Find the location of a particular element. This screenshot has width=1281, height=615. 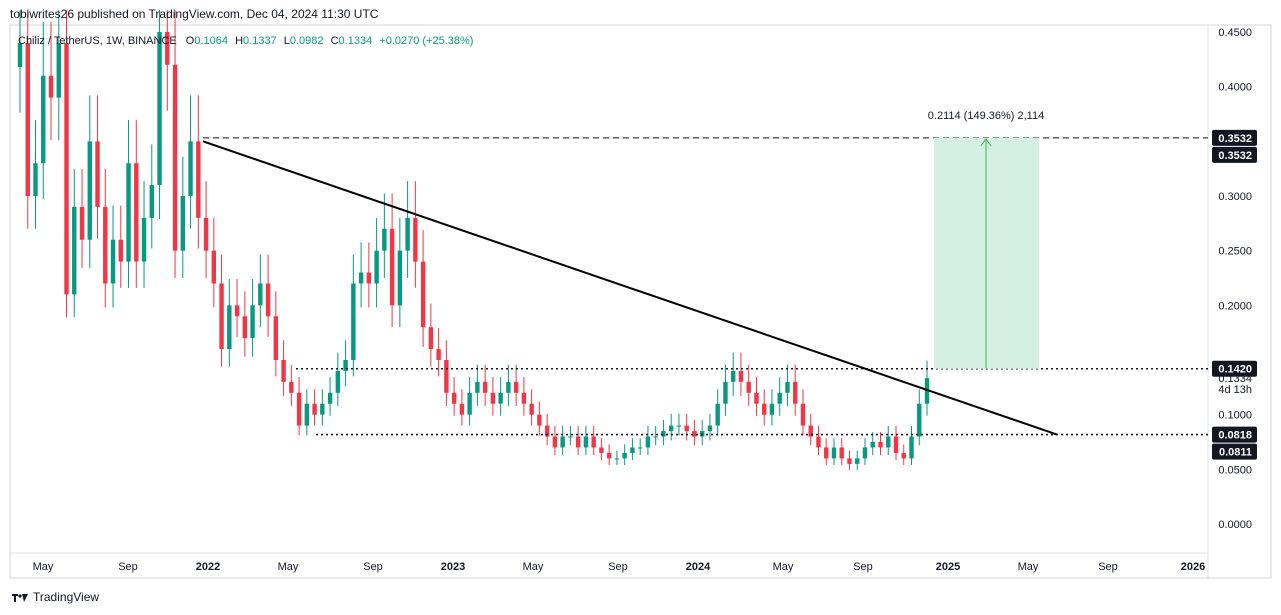

y-tick-label: 0.2000 is located at coordinates (1235, 306).